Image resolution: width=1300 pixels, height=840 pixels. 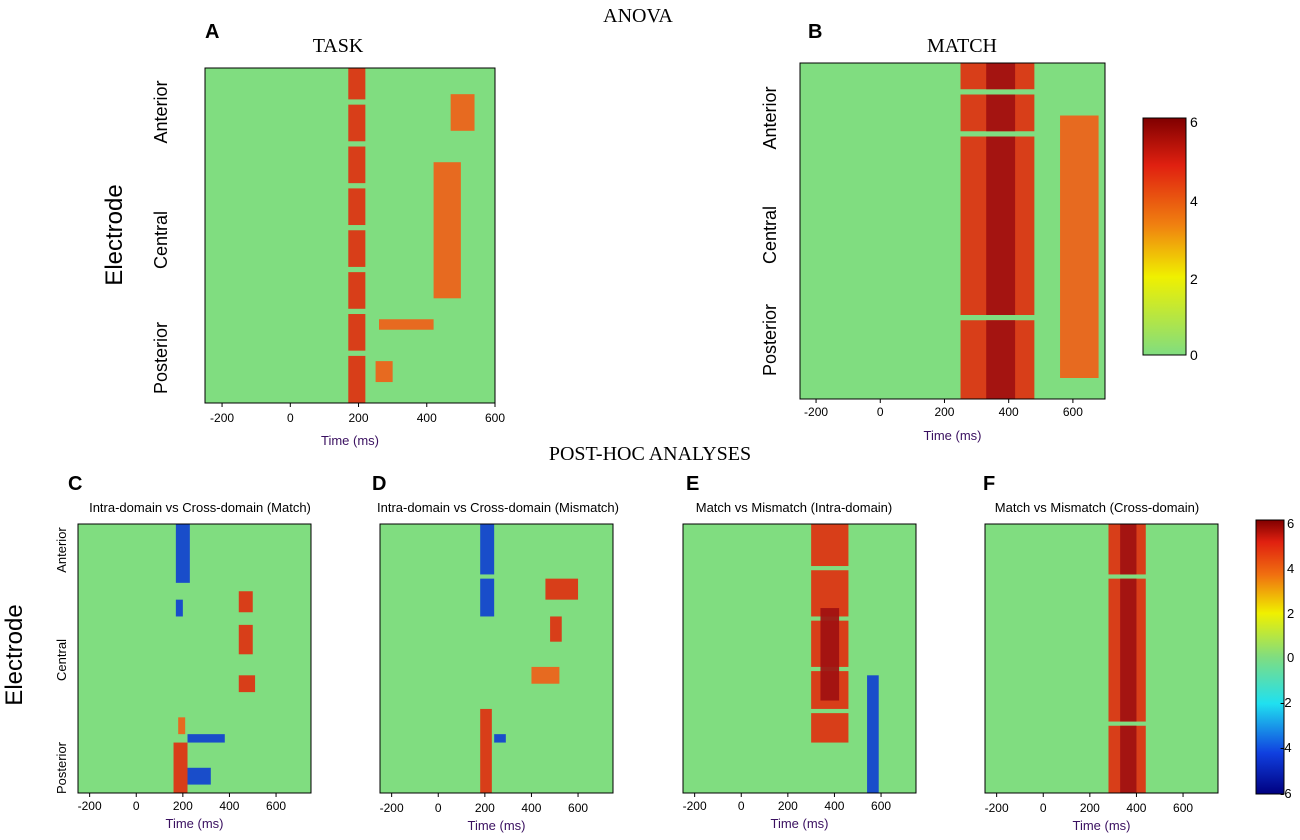 What do you see at coordinates (338, 46) in the screenshot?
I see `panel-title: TASK` at bounding box center [338, 46].